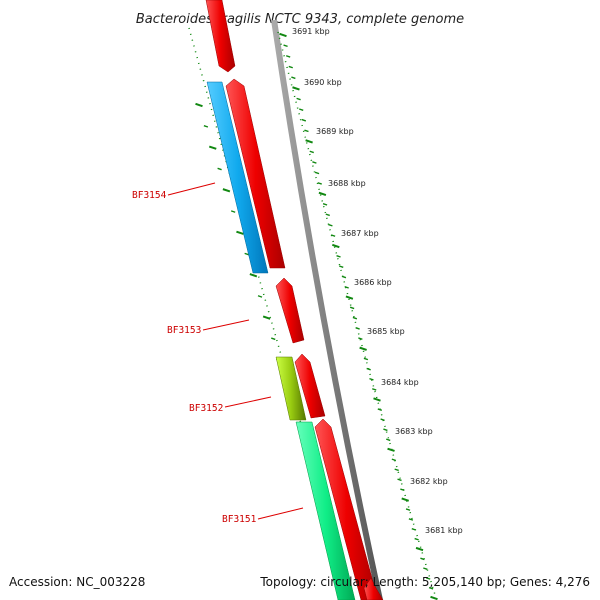 The height and width of the screenshot is (600, 600). What do you see at coordinates (239, 519) in the screenshot?
I see `gene-label-bf3151: BF3151` at bounding box center [239, 519].